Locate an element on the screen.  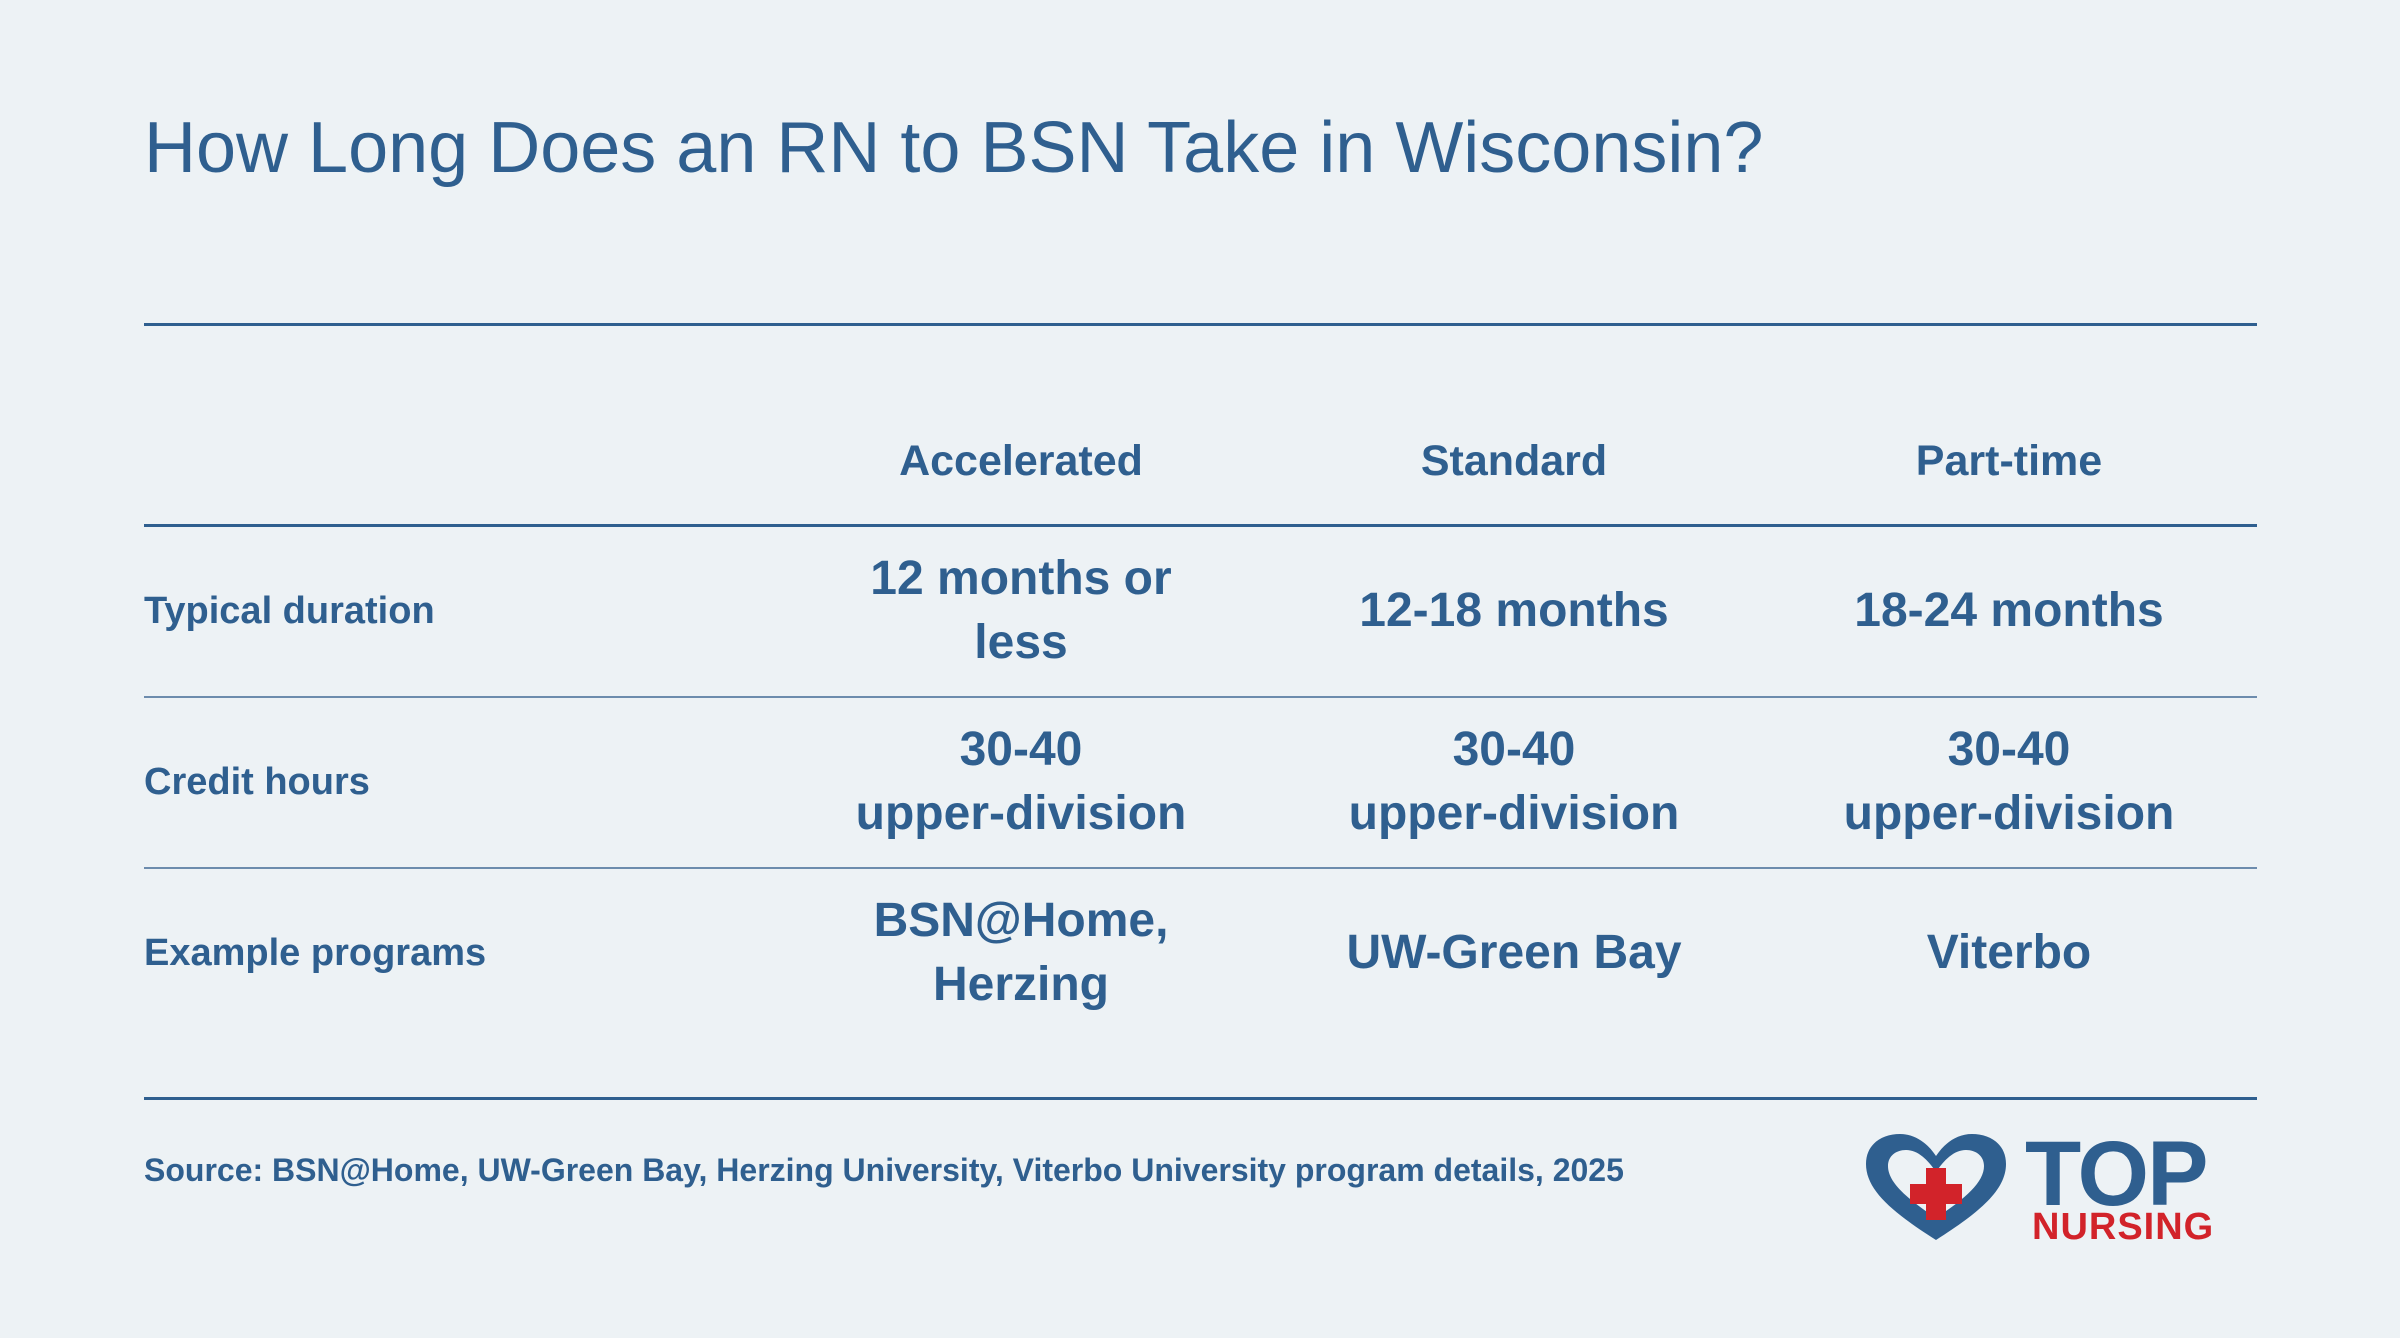
logo-text: TOP is located at coordinates (2116, 1174).